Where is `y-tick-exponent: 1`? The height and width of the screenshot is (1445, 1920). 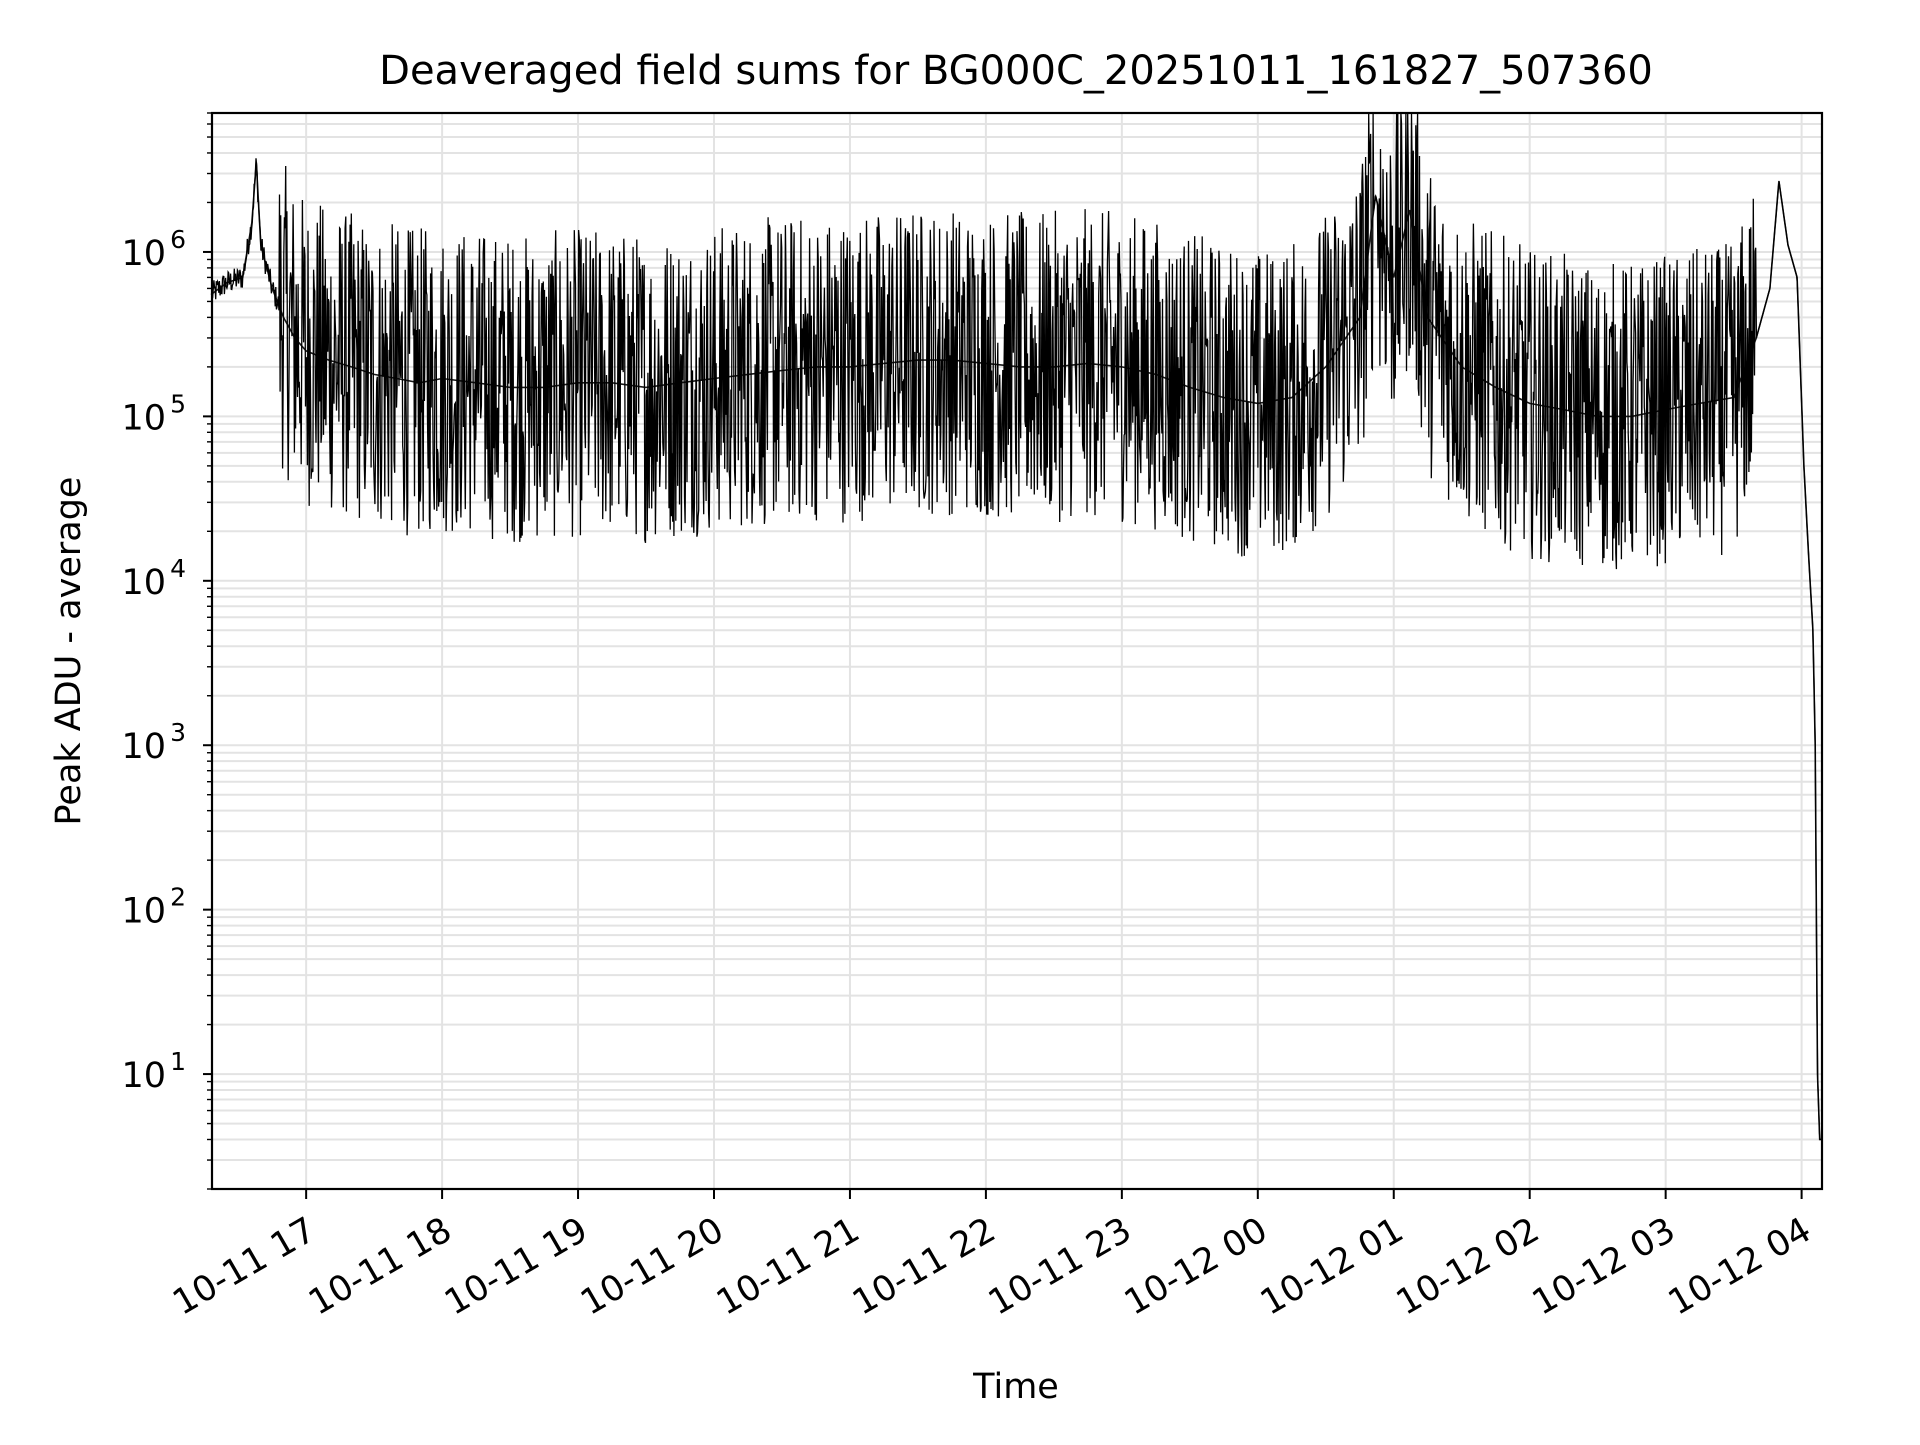 y-tick-exponent: 1 is located at coordinates (178, 1061).